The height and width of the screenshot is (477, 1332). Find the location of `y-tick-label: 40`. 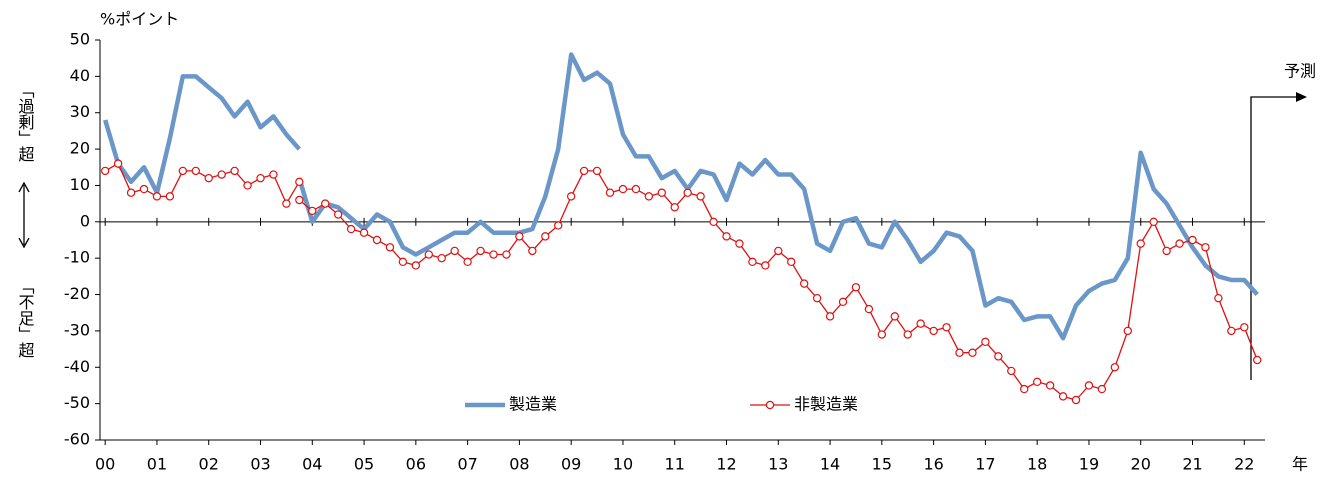

y-tick-label: 40 is located at coordinates (80, 75).